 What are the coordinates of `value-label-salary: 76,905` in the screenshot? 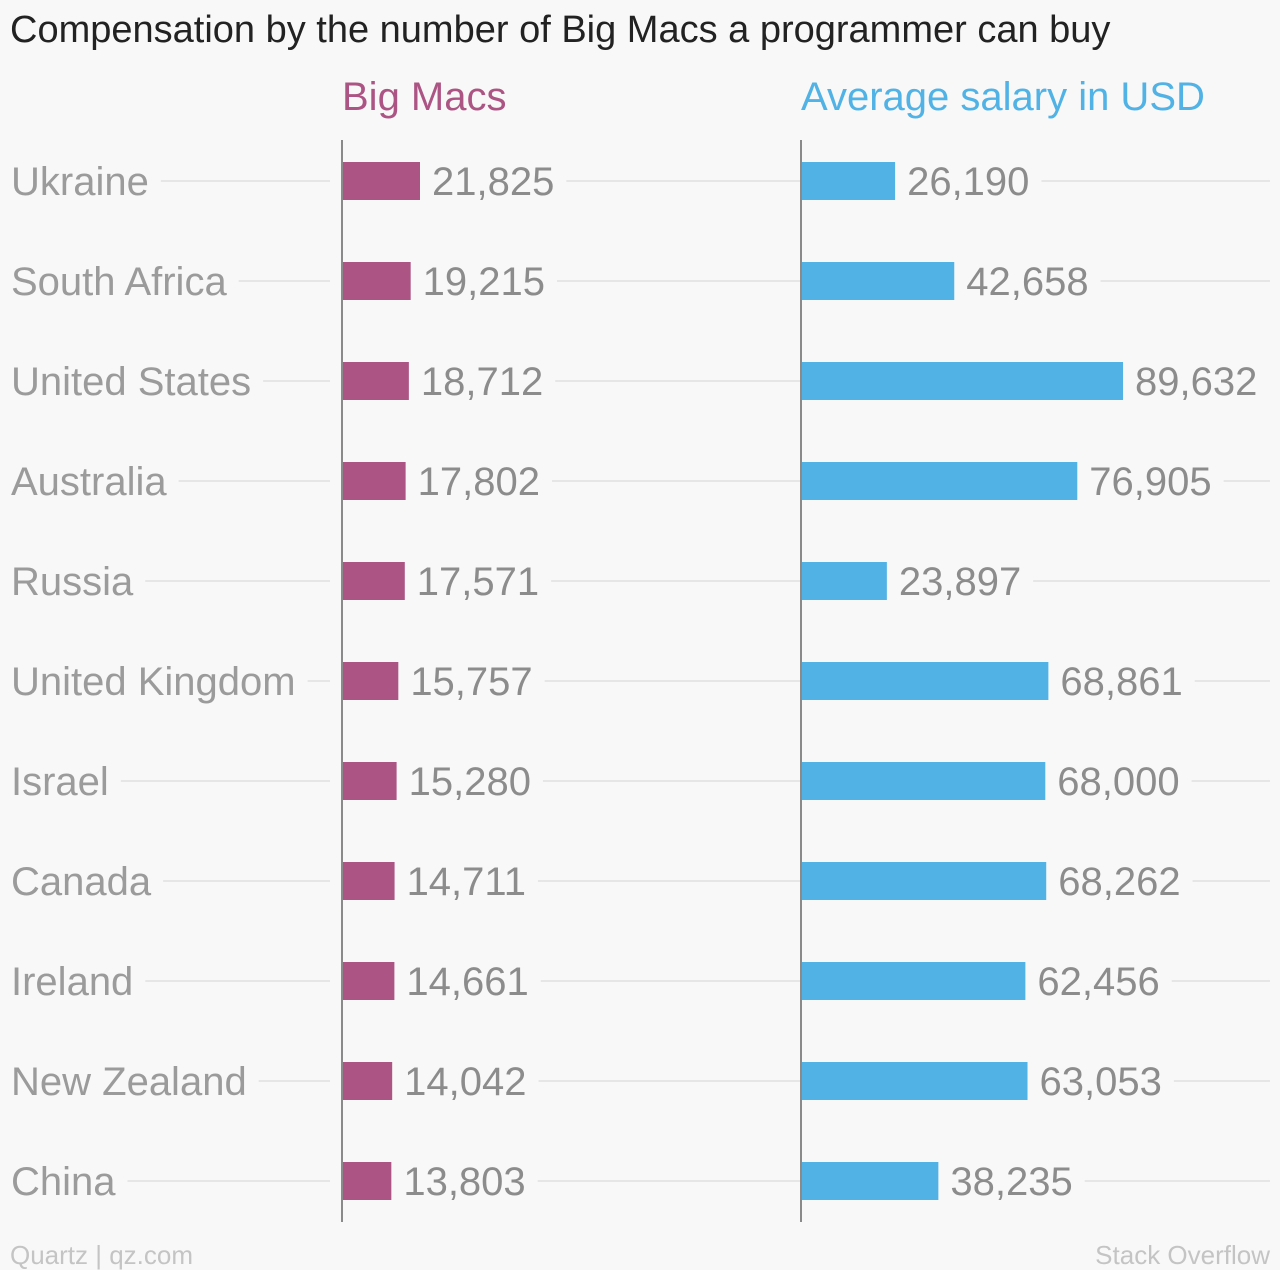 It's located at (1150, 482).